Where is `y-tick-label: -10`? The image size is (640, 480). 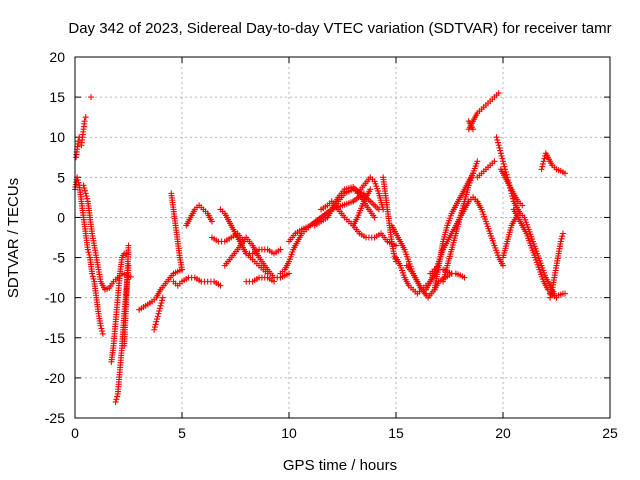 y-tick-label: -10 is located at coordinates (55, 298).